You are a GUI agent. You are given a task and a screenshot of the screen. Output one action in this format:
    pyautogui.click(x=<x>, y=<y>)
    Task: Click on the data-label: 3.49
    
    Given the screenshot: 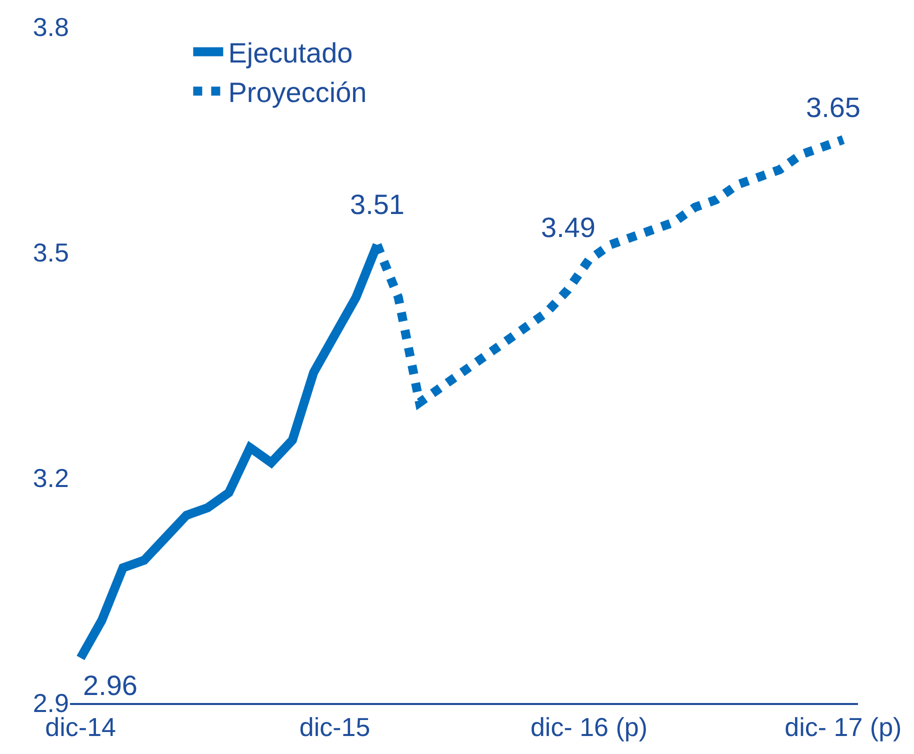 What is the action you would take?
    pyautogui.click(x=568, y=227)
    